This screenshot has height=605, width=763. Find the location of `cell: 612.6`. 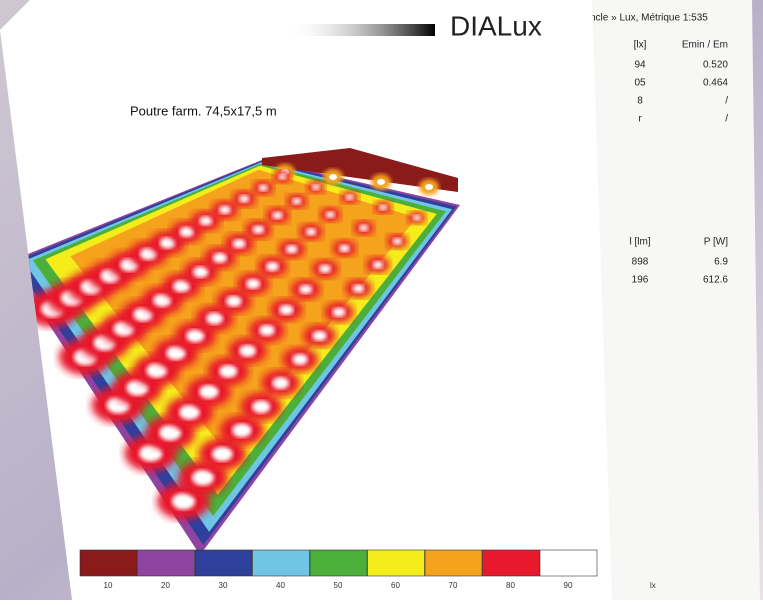

cell: 612.6 is located at coordinates (715, 280).